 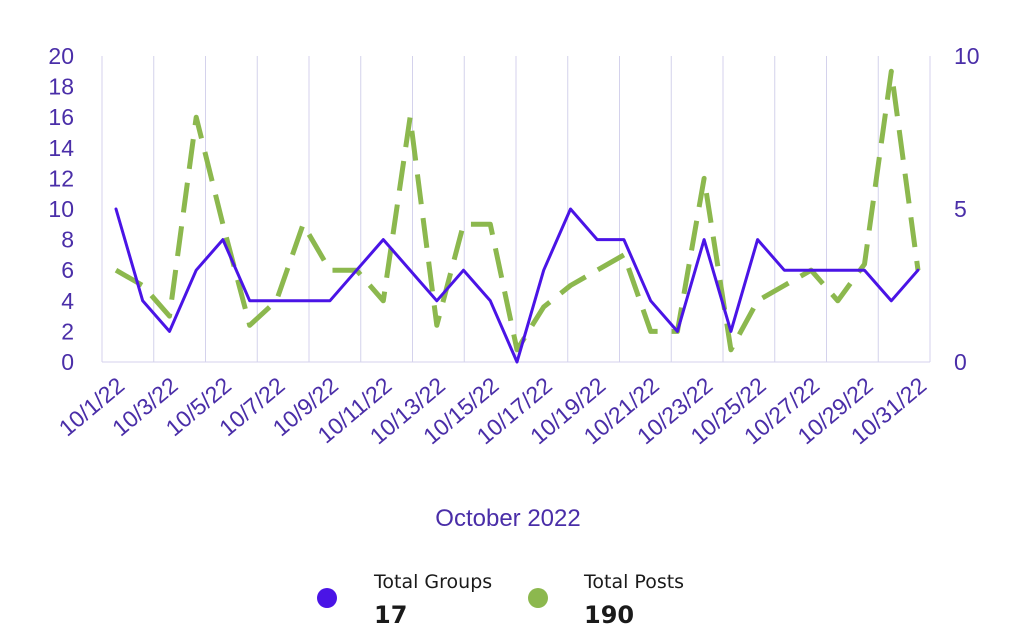 I want to click on right-y-axis: 0 5 10, so click(x=967, y=209).